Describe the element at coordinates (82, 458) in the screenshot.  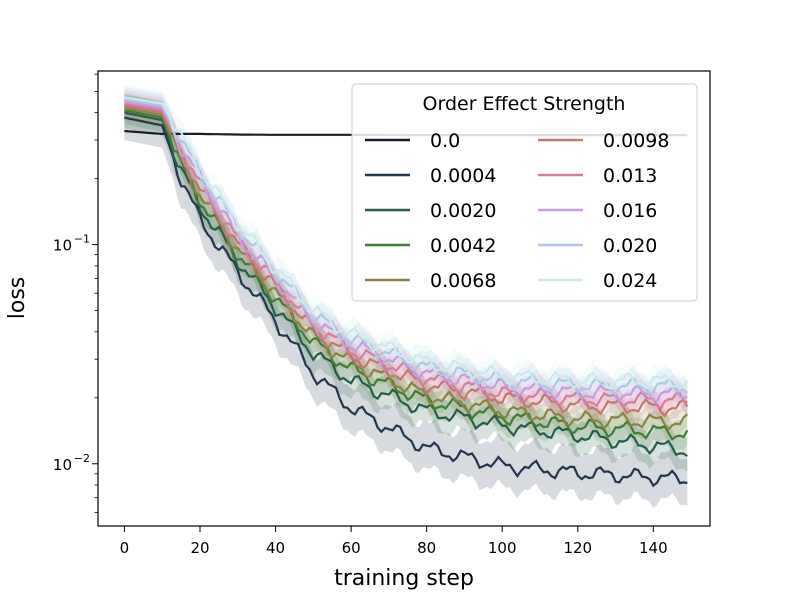
I see `y-tick-exponent: −2` at that location.